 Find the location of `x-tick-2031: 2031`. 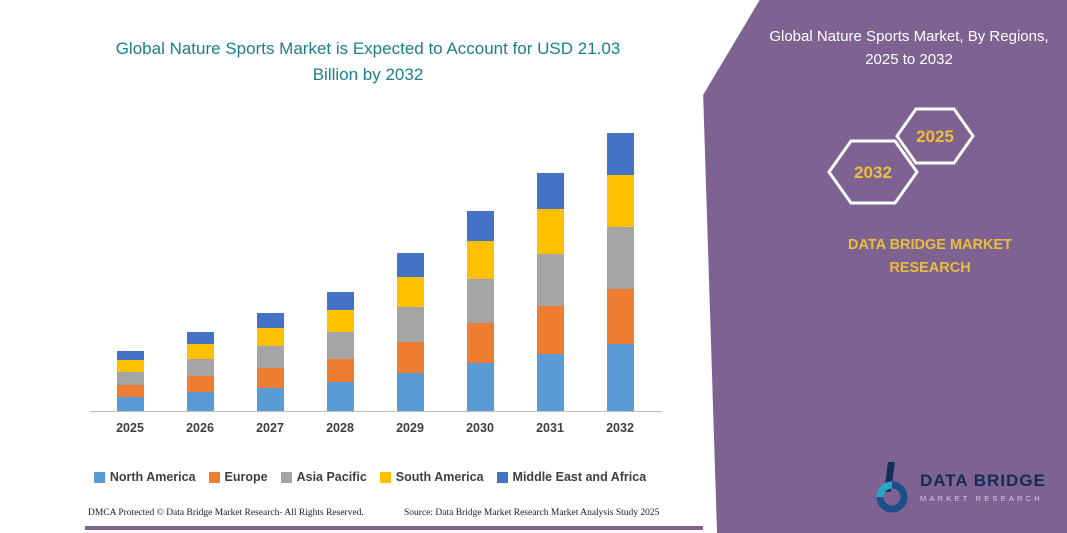

x-tick-2031: 2031 is located at coordinates (550, 428).